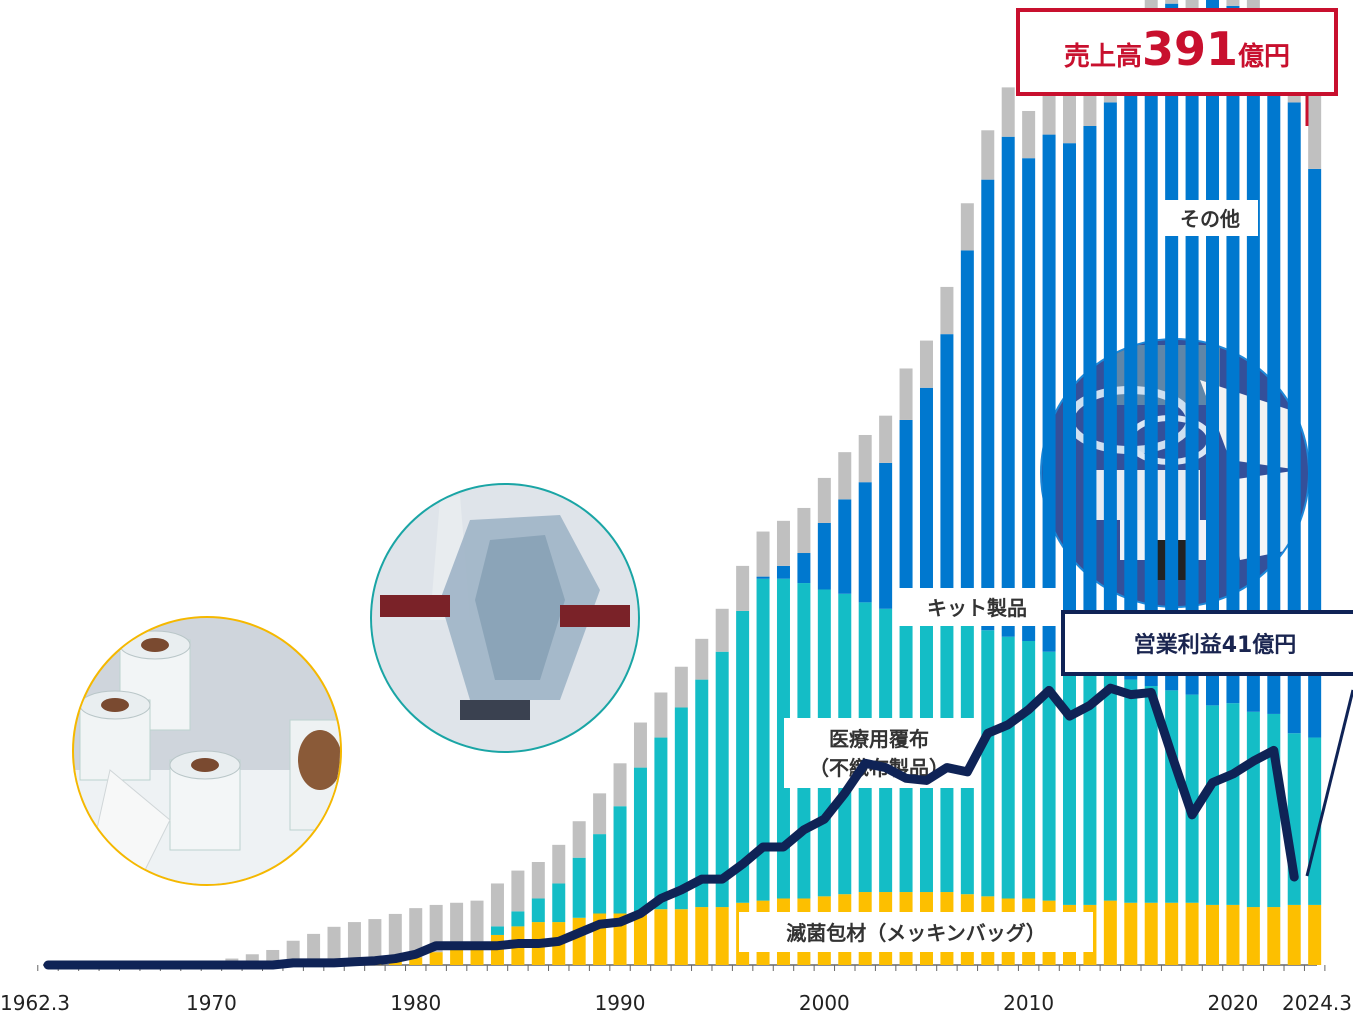 The height and width of the screenshot is (1015, 1353). I want to click on svg-text: 売上高391億円, so click(1177, 49).